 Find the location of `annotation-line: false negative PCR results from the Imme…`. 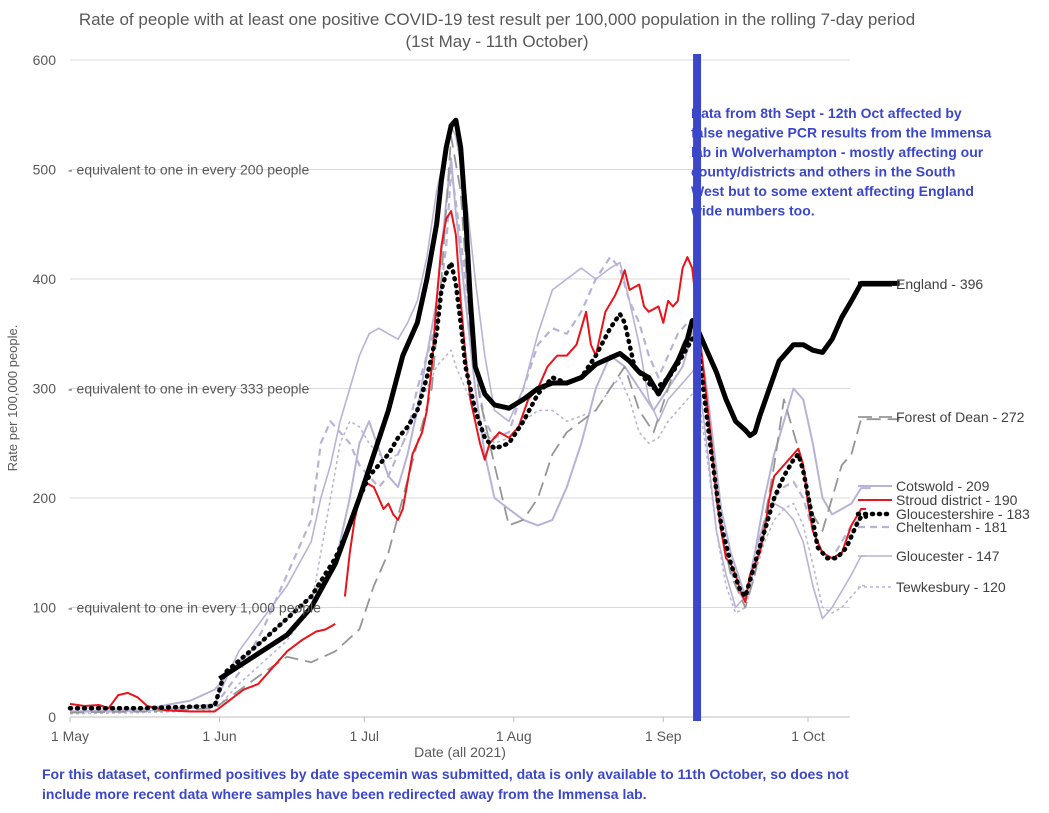

annotation-line: false negative PCR results from the Imme… is located at coordinates (841, 133).